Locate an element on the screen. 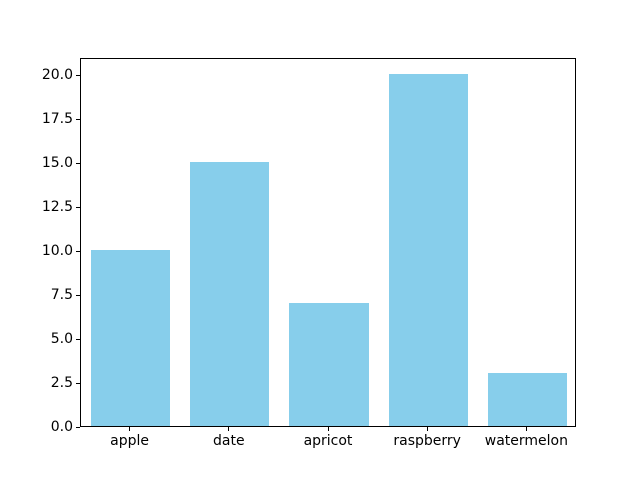 The image size is (640, 480). y-tick-label: 7.5 is located at coordinates (61, 295).